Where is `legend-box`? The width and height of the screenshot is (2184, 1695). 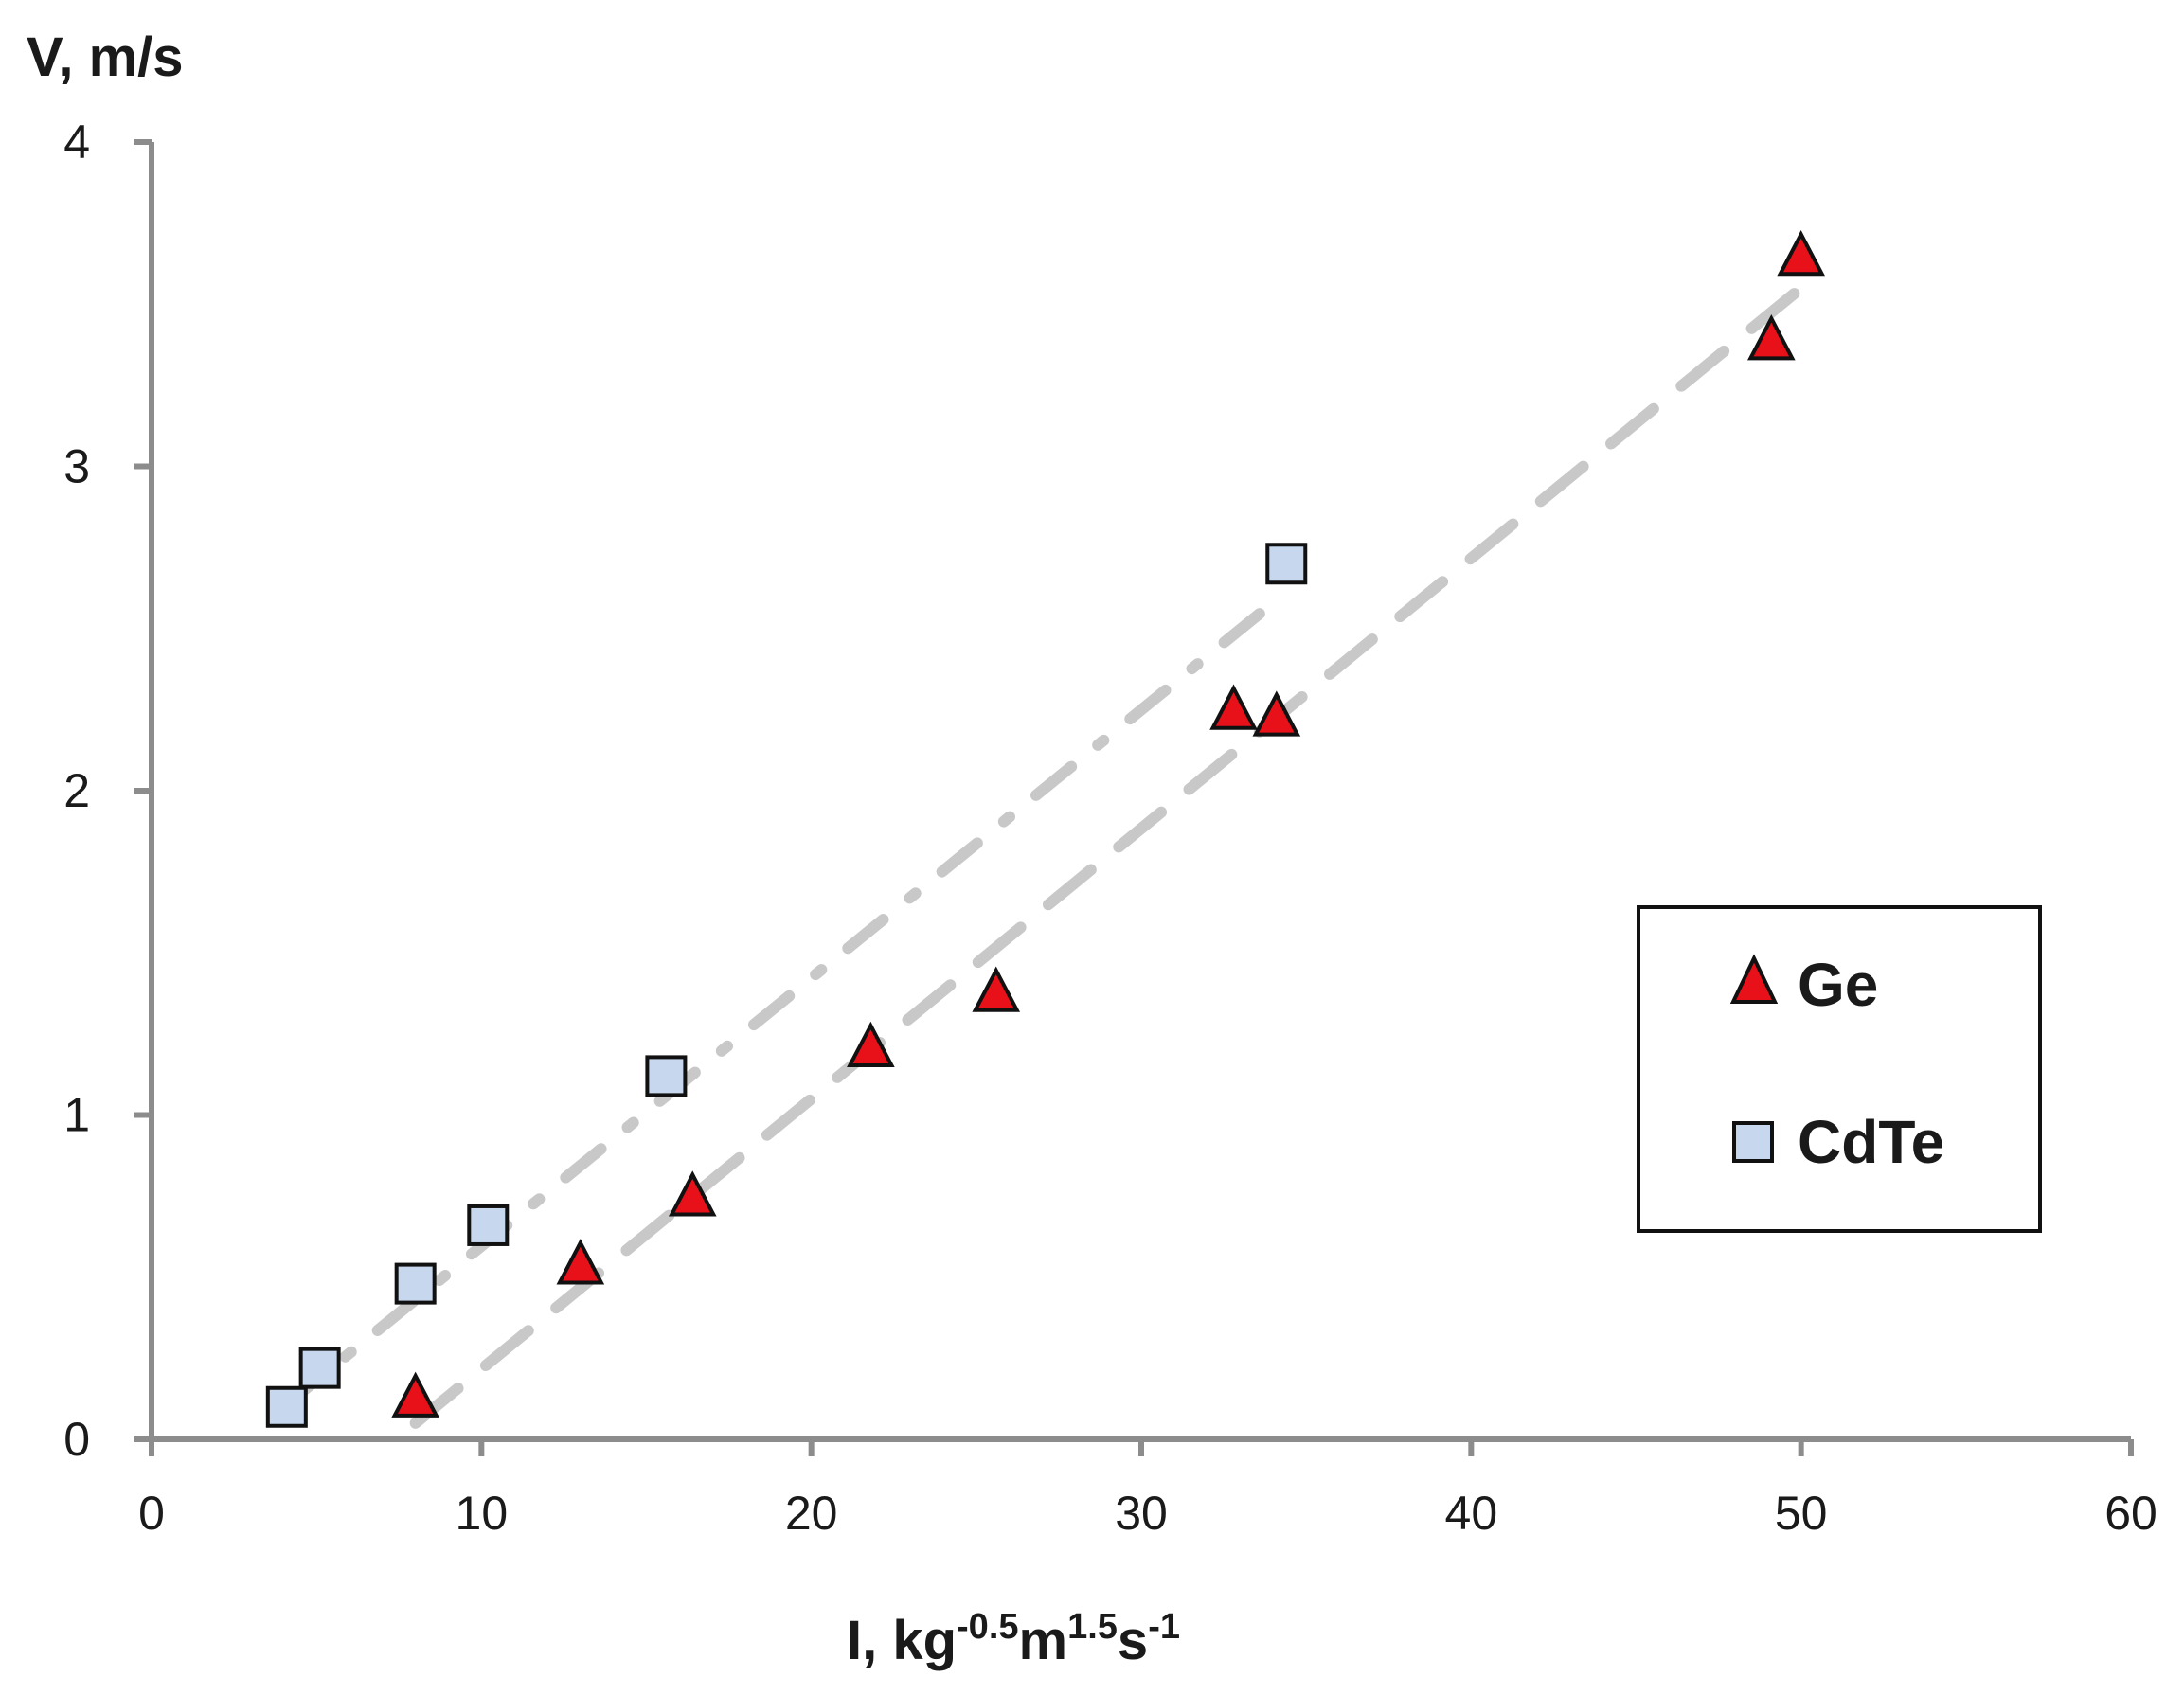
legend-box is located at coordinates (1840, 1069).